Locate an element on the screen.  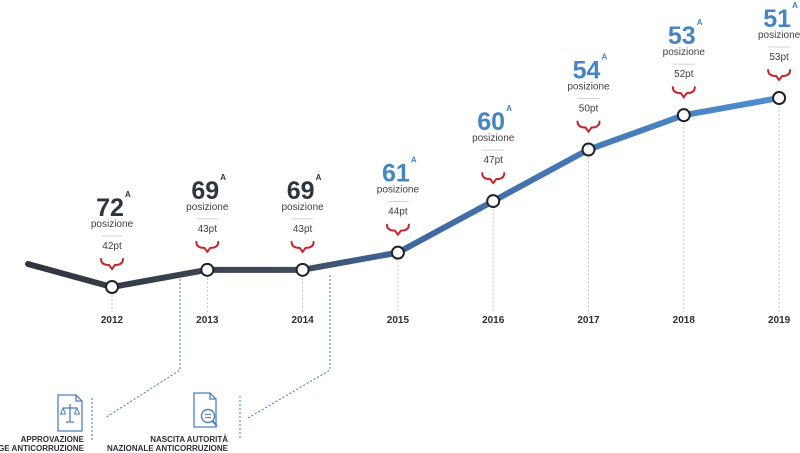
point-2012 is located at coordinates (112, 287).